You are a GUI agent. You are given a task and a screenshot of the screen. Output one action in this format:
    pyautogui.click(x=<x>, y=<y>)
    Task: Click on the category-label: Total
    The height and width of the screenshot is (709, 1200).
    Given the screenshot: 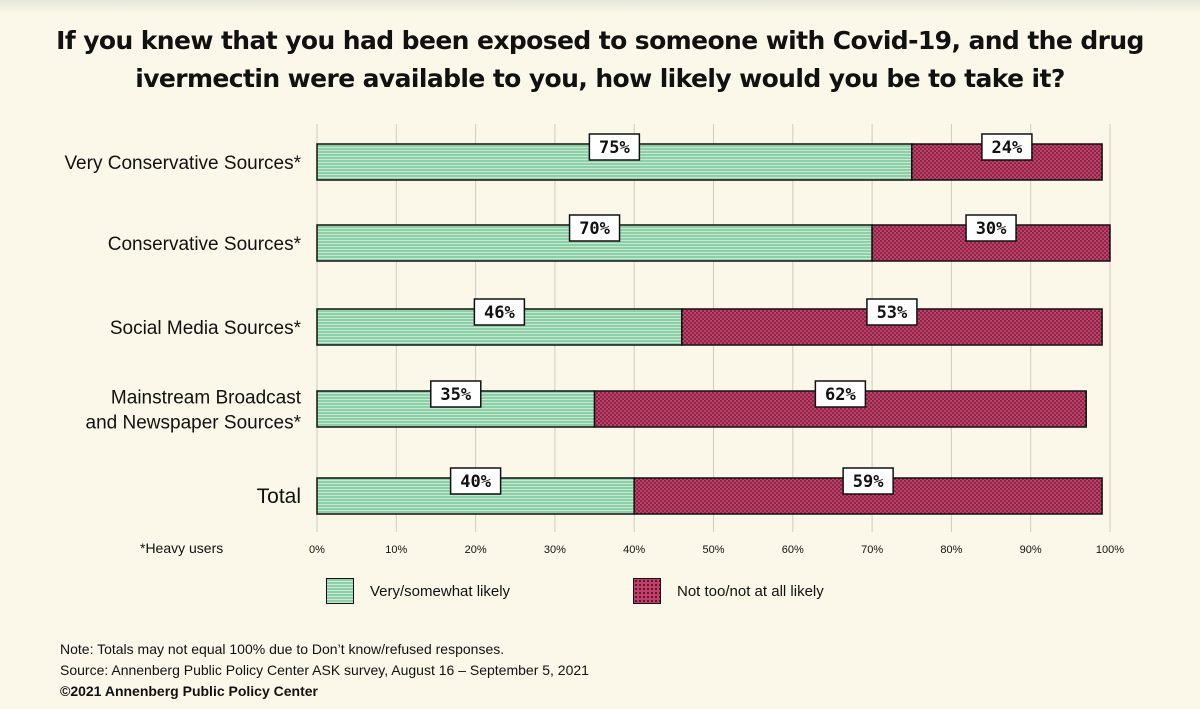 What is the action you would take?
    pyautogui.click(x=279, y=496)
    